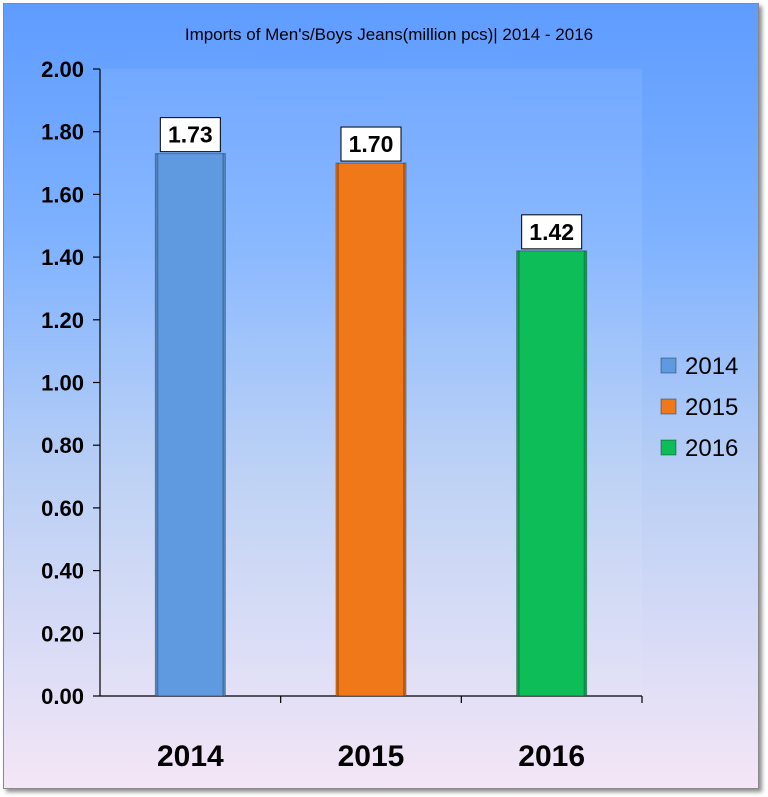 Image resolution: width=768 pixels, height=797 pixels. Describe the element at coordinates (62, 257) in the screenshot. I see `y-tick-label: 1.40` at that location.